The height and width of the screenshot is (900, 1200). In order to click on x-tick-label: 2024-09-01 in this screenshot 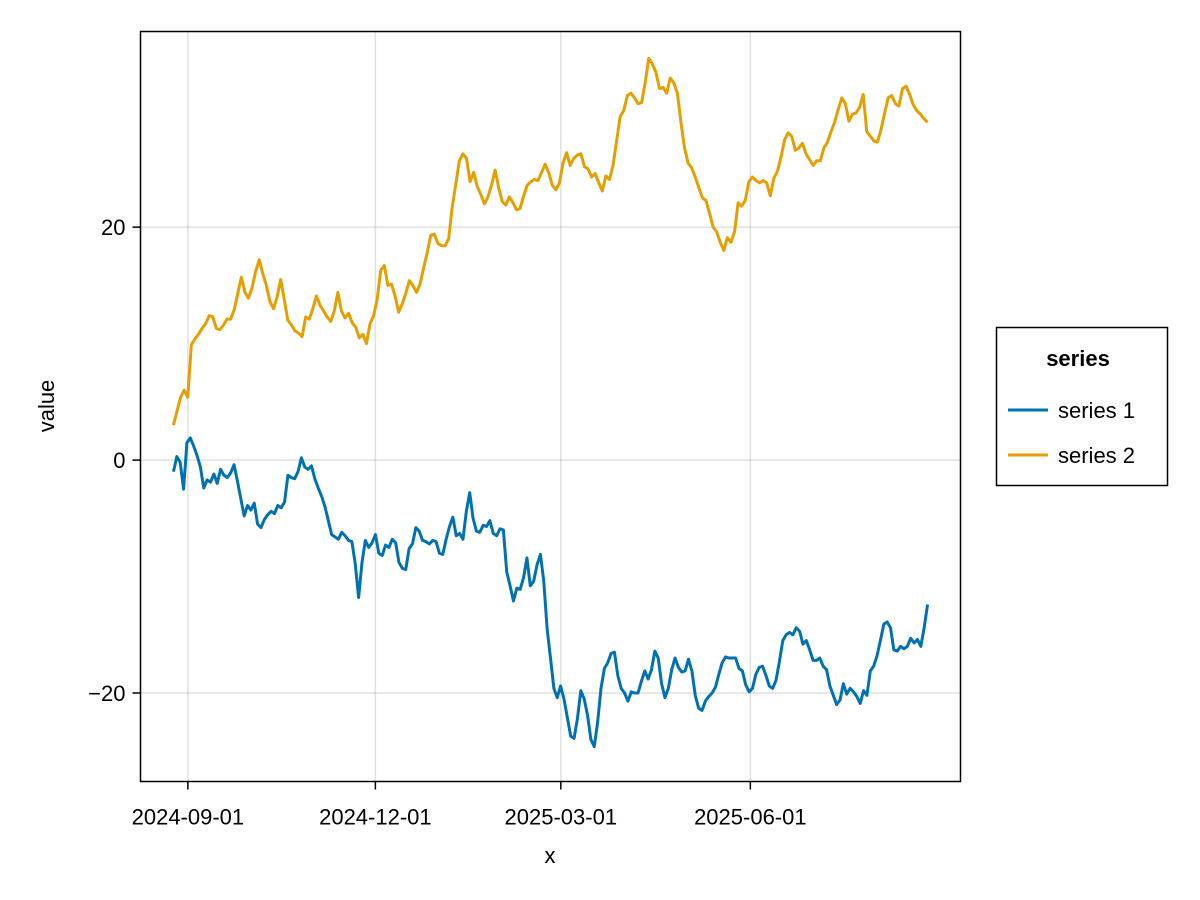, I will do `click(188, 817)`.